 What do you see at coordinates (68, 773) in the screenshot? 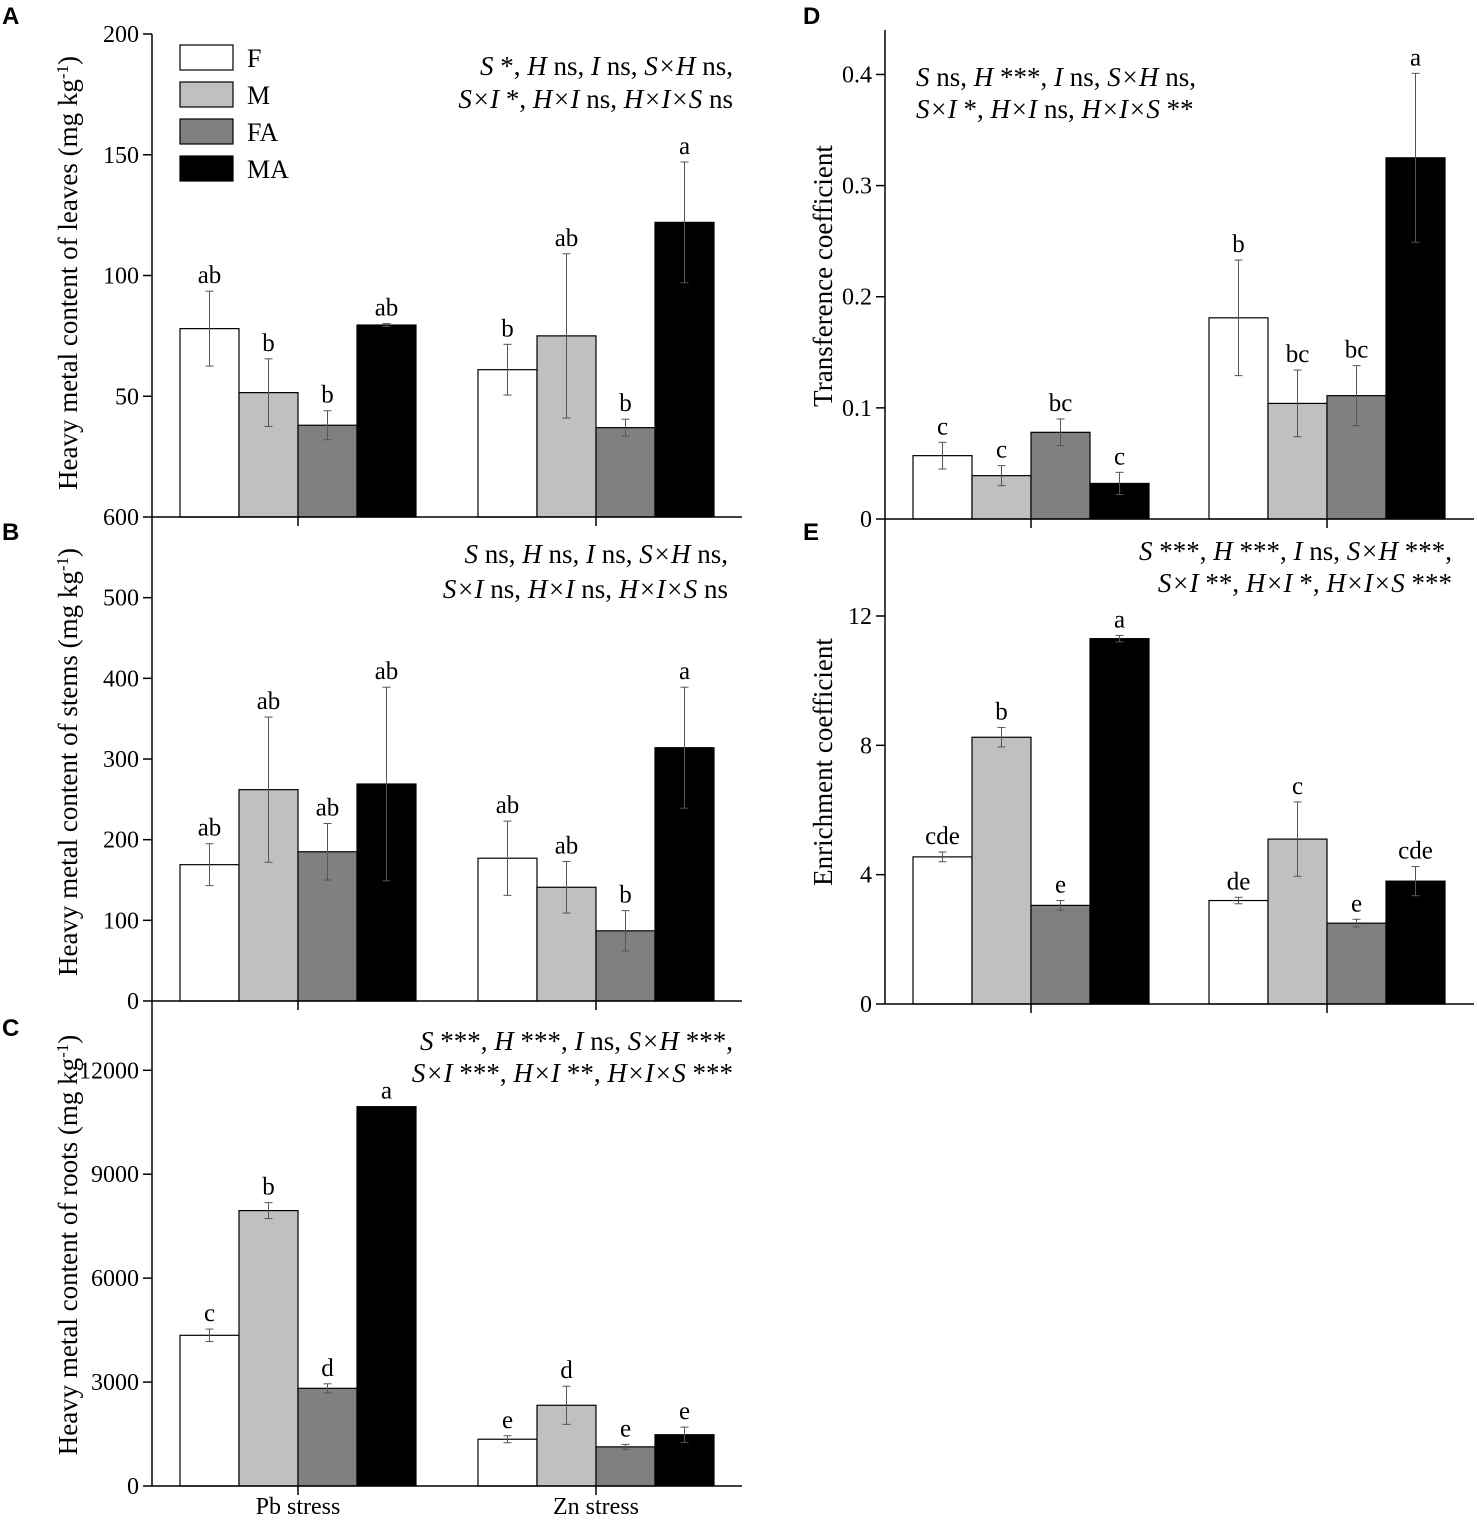
I see `y-axis-label-text: Heavy metal content of stems (mg kg` at bounding box center [68, 773].